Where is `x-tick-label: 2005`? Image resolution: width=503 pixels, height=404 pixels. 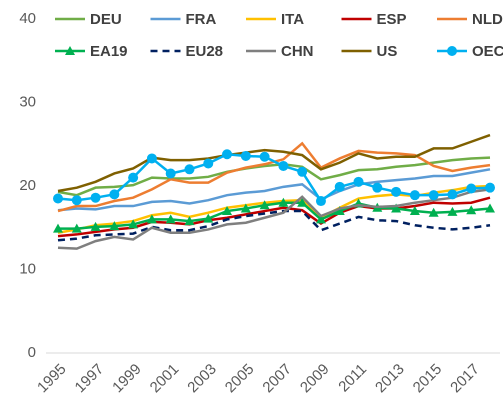
x-tick-label: 2005 is located at coordinates (240, 379).